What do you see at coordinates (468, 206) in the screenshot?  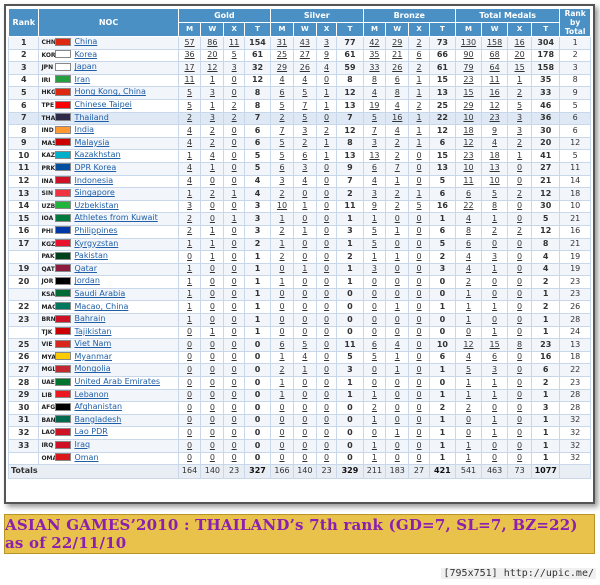 I see `count-t-cell: 22` at bounding box center [468, 206].